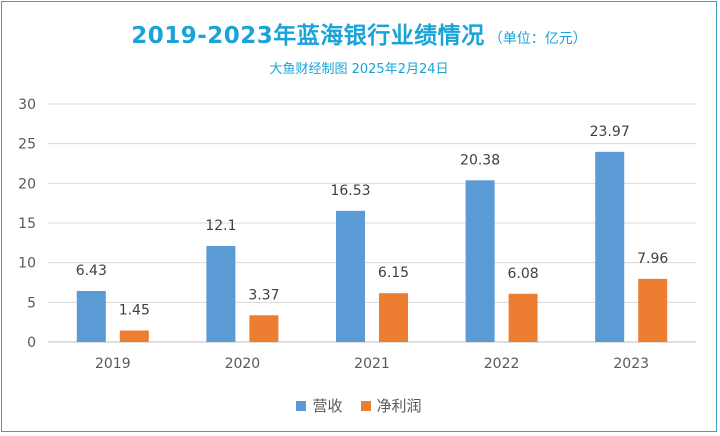  I want to click on y-tick-label: 25, so click(27, 145).